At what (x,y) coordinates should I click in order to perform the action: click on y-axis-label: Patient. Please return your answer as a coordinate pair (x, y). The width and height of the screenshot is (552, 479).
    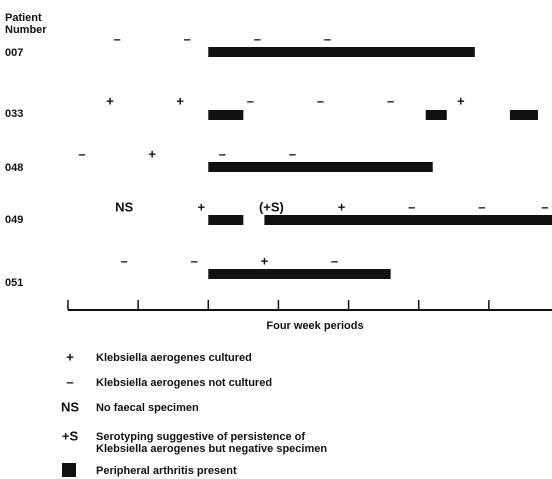
    Looking at the image, I should click on (23, 18).